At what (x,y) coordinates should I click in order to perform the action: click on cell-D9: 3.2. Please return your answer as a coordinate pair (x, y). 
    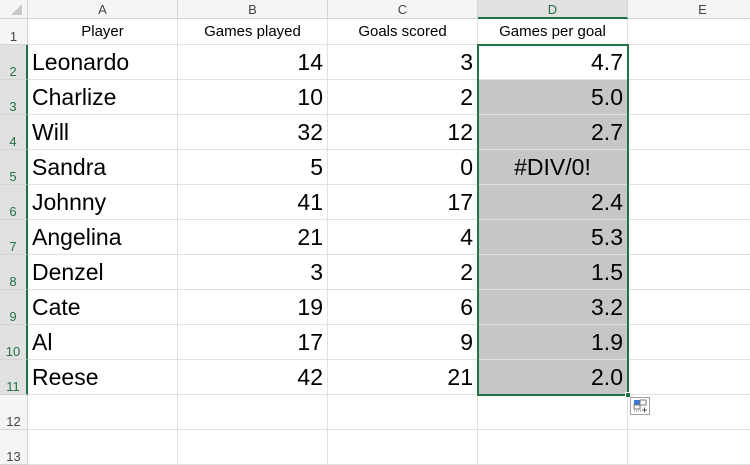
    Looking at the image, I should click on (553, 307).